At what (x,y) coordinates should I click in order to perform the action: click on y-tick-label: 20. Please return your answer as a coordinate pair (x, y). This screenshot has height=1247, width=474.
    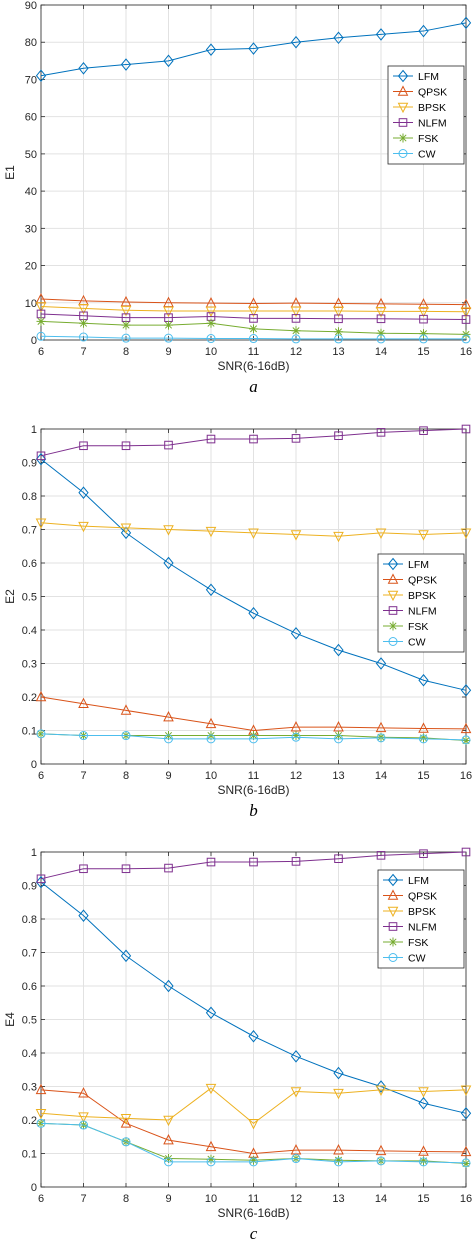
    Looking at the image, I should click on (31, 267).